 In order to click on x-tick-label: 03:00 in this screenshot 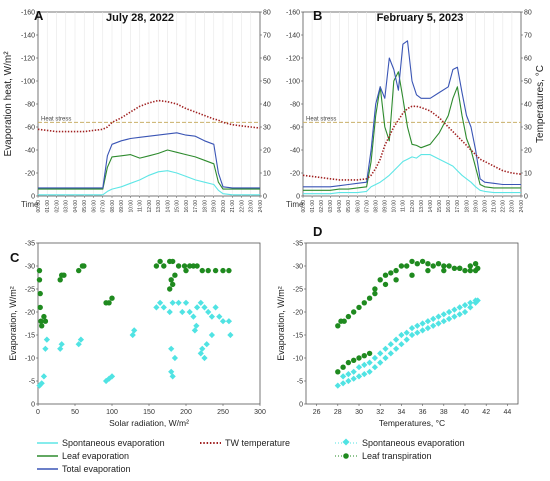, I will do `click(67, 206)`.